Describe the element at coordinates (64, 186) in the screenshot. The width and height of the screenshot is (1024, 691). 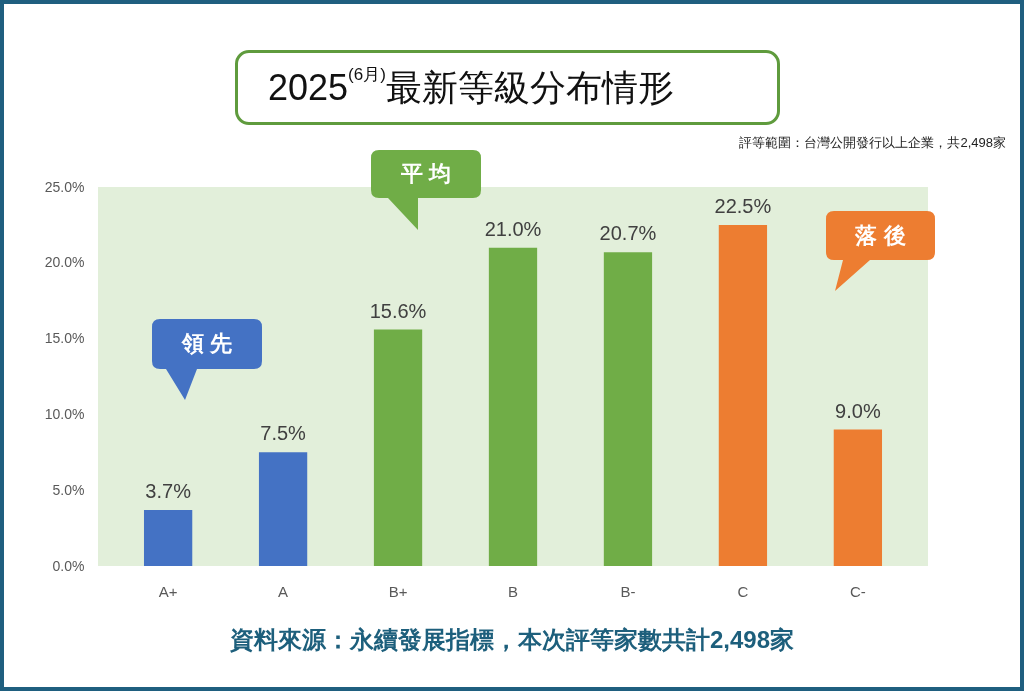
I see `y-tick-label: 25.0%` at that location.